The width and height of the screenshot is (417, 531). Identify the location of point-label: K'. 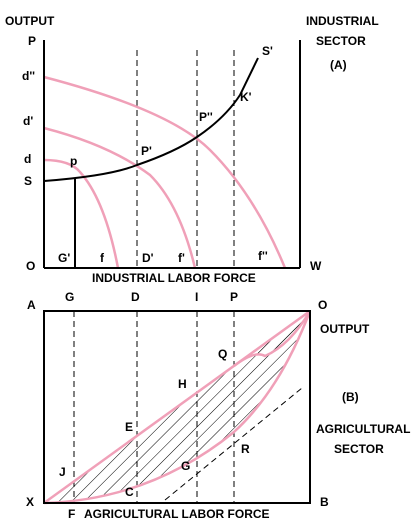
(246, 97).